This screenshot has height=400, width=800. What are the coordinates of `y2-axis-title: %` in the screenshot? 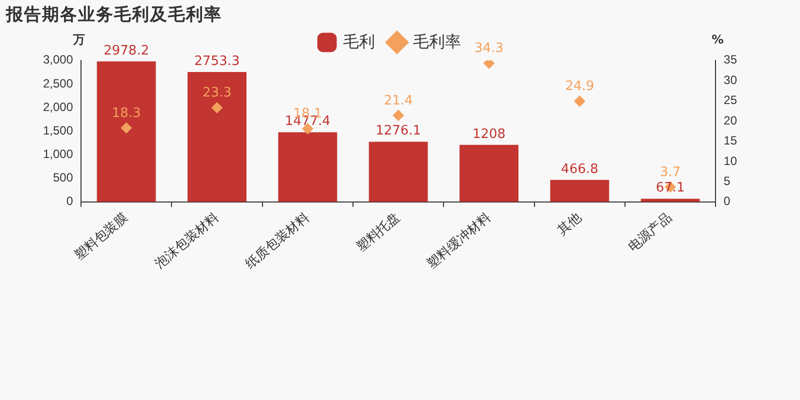 It's located at (718, 39).